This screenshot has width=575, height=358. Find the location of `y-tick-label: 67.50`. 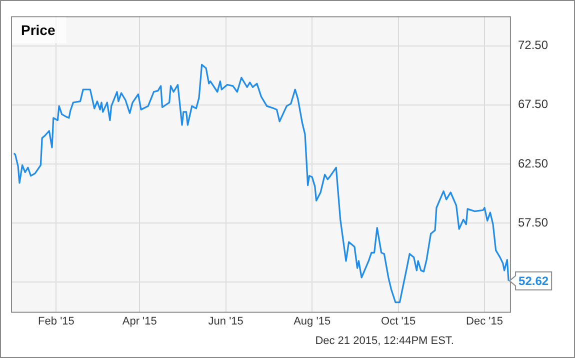

y-tick-label: 67.50 is located at coordinates (533, 104).